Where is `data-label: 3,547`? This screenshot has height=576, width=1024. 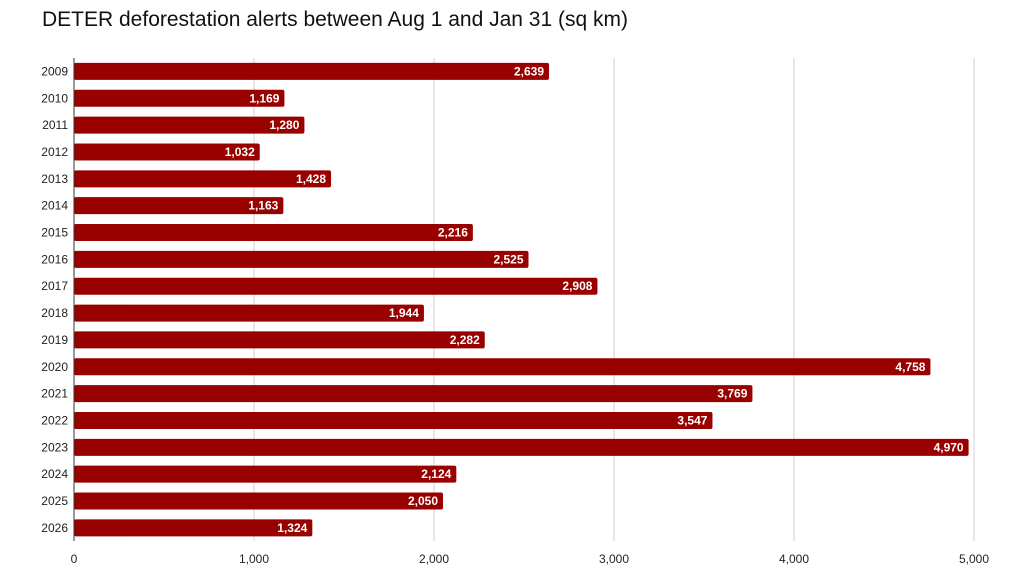 data-label: 3,547 is located at coordinates (692, 420).